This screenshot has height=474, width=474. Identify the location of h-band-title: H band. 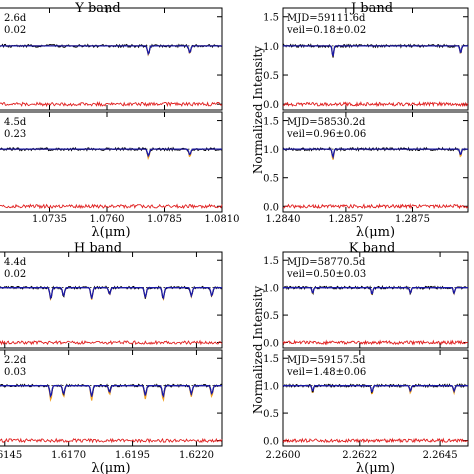
(98, 248).